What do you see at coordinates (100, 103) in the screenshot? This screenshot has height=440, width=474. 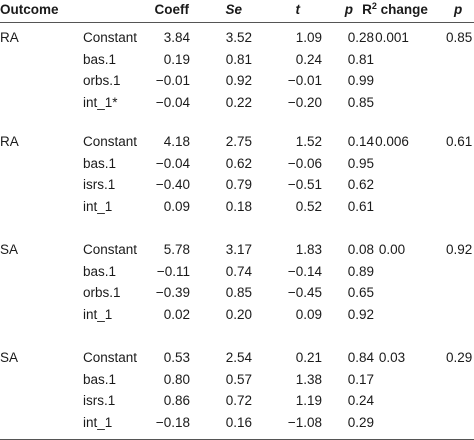 I see `term-cell: int_1*` at bounding box center [100, 103].